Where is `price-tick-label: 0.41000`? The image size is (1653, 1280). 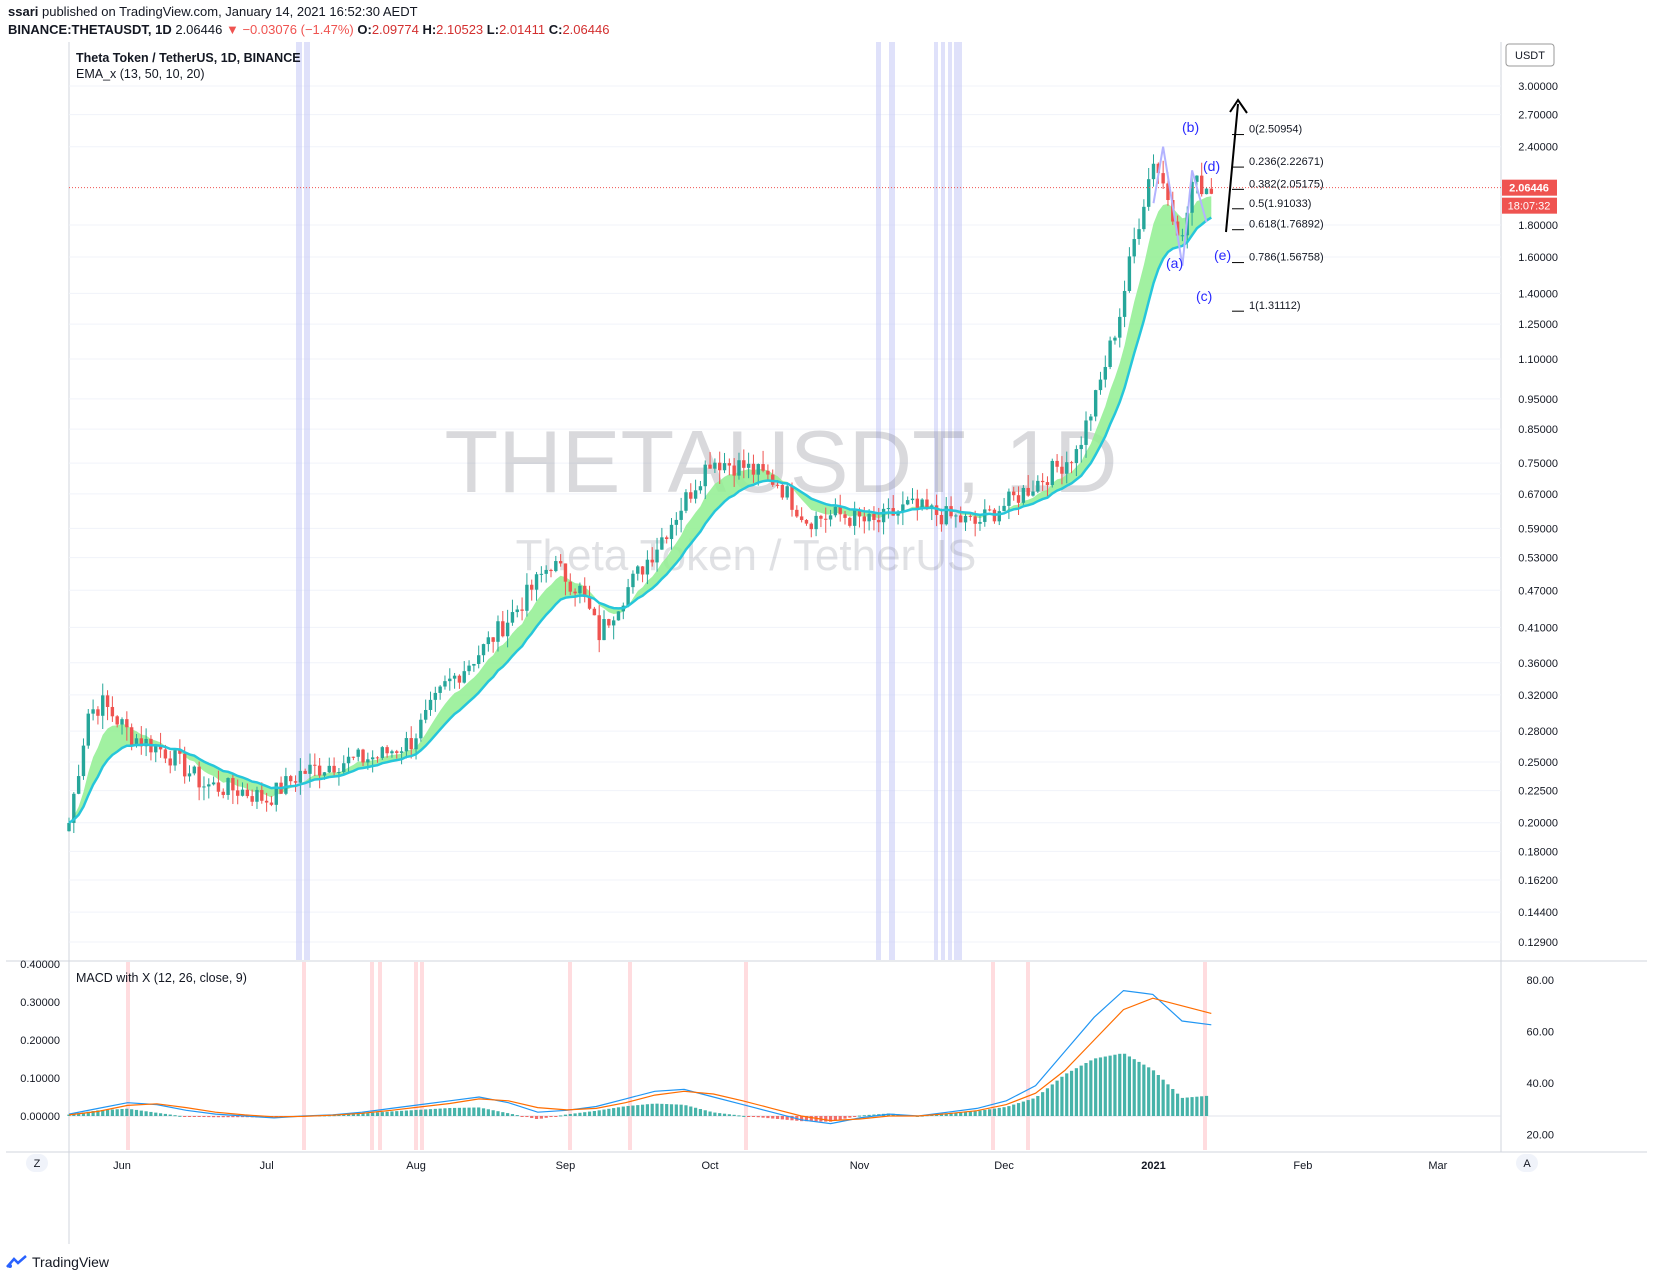
price-tick-label: 0.41000 is located at coordinates (1538, 628).